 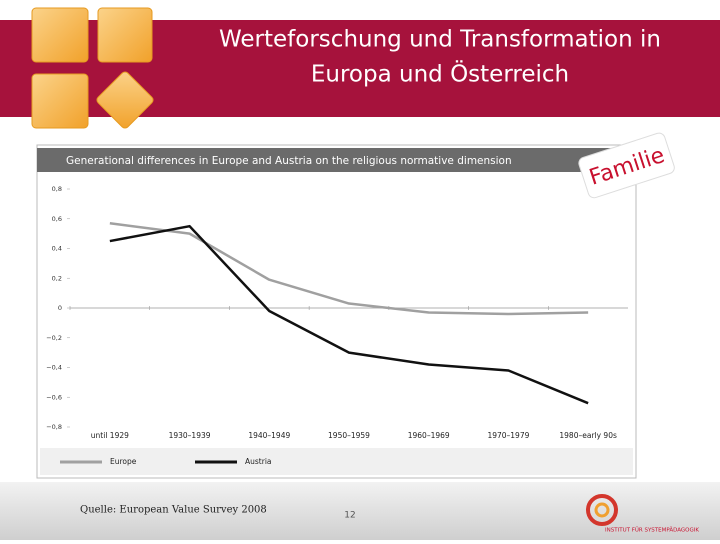 I want to click on legend-label: Austria, so click(x=258, y=461).